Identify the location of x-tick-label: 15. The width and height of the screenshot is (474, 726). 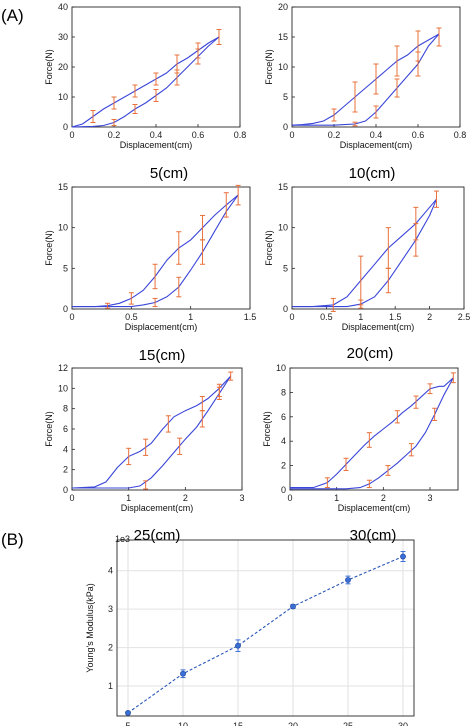
(238, 723).